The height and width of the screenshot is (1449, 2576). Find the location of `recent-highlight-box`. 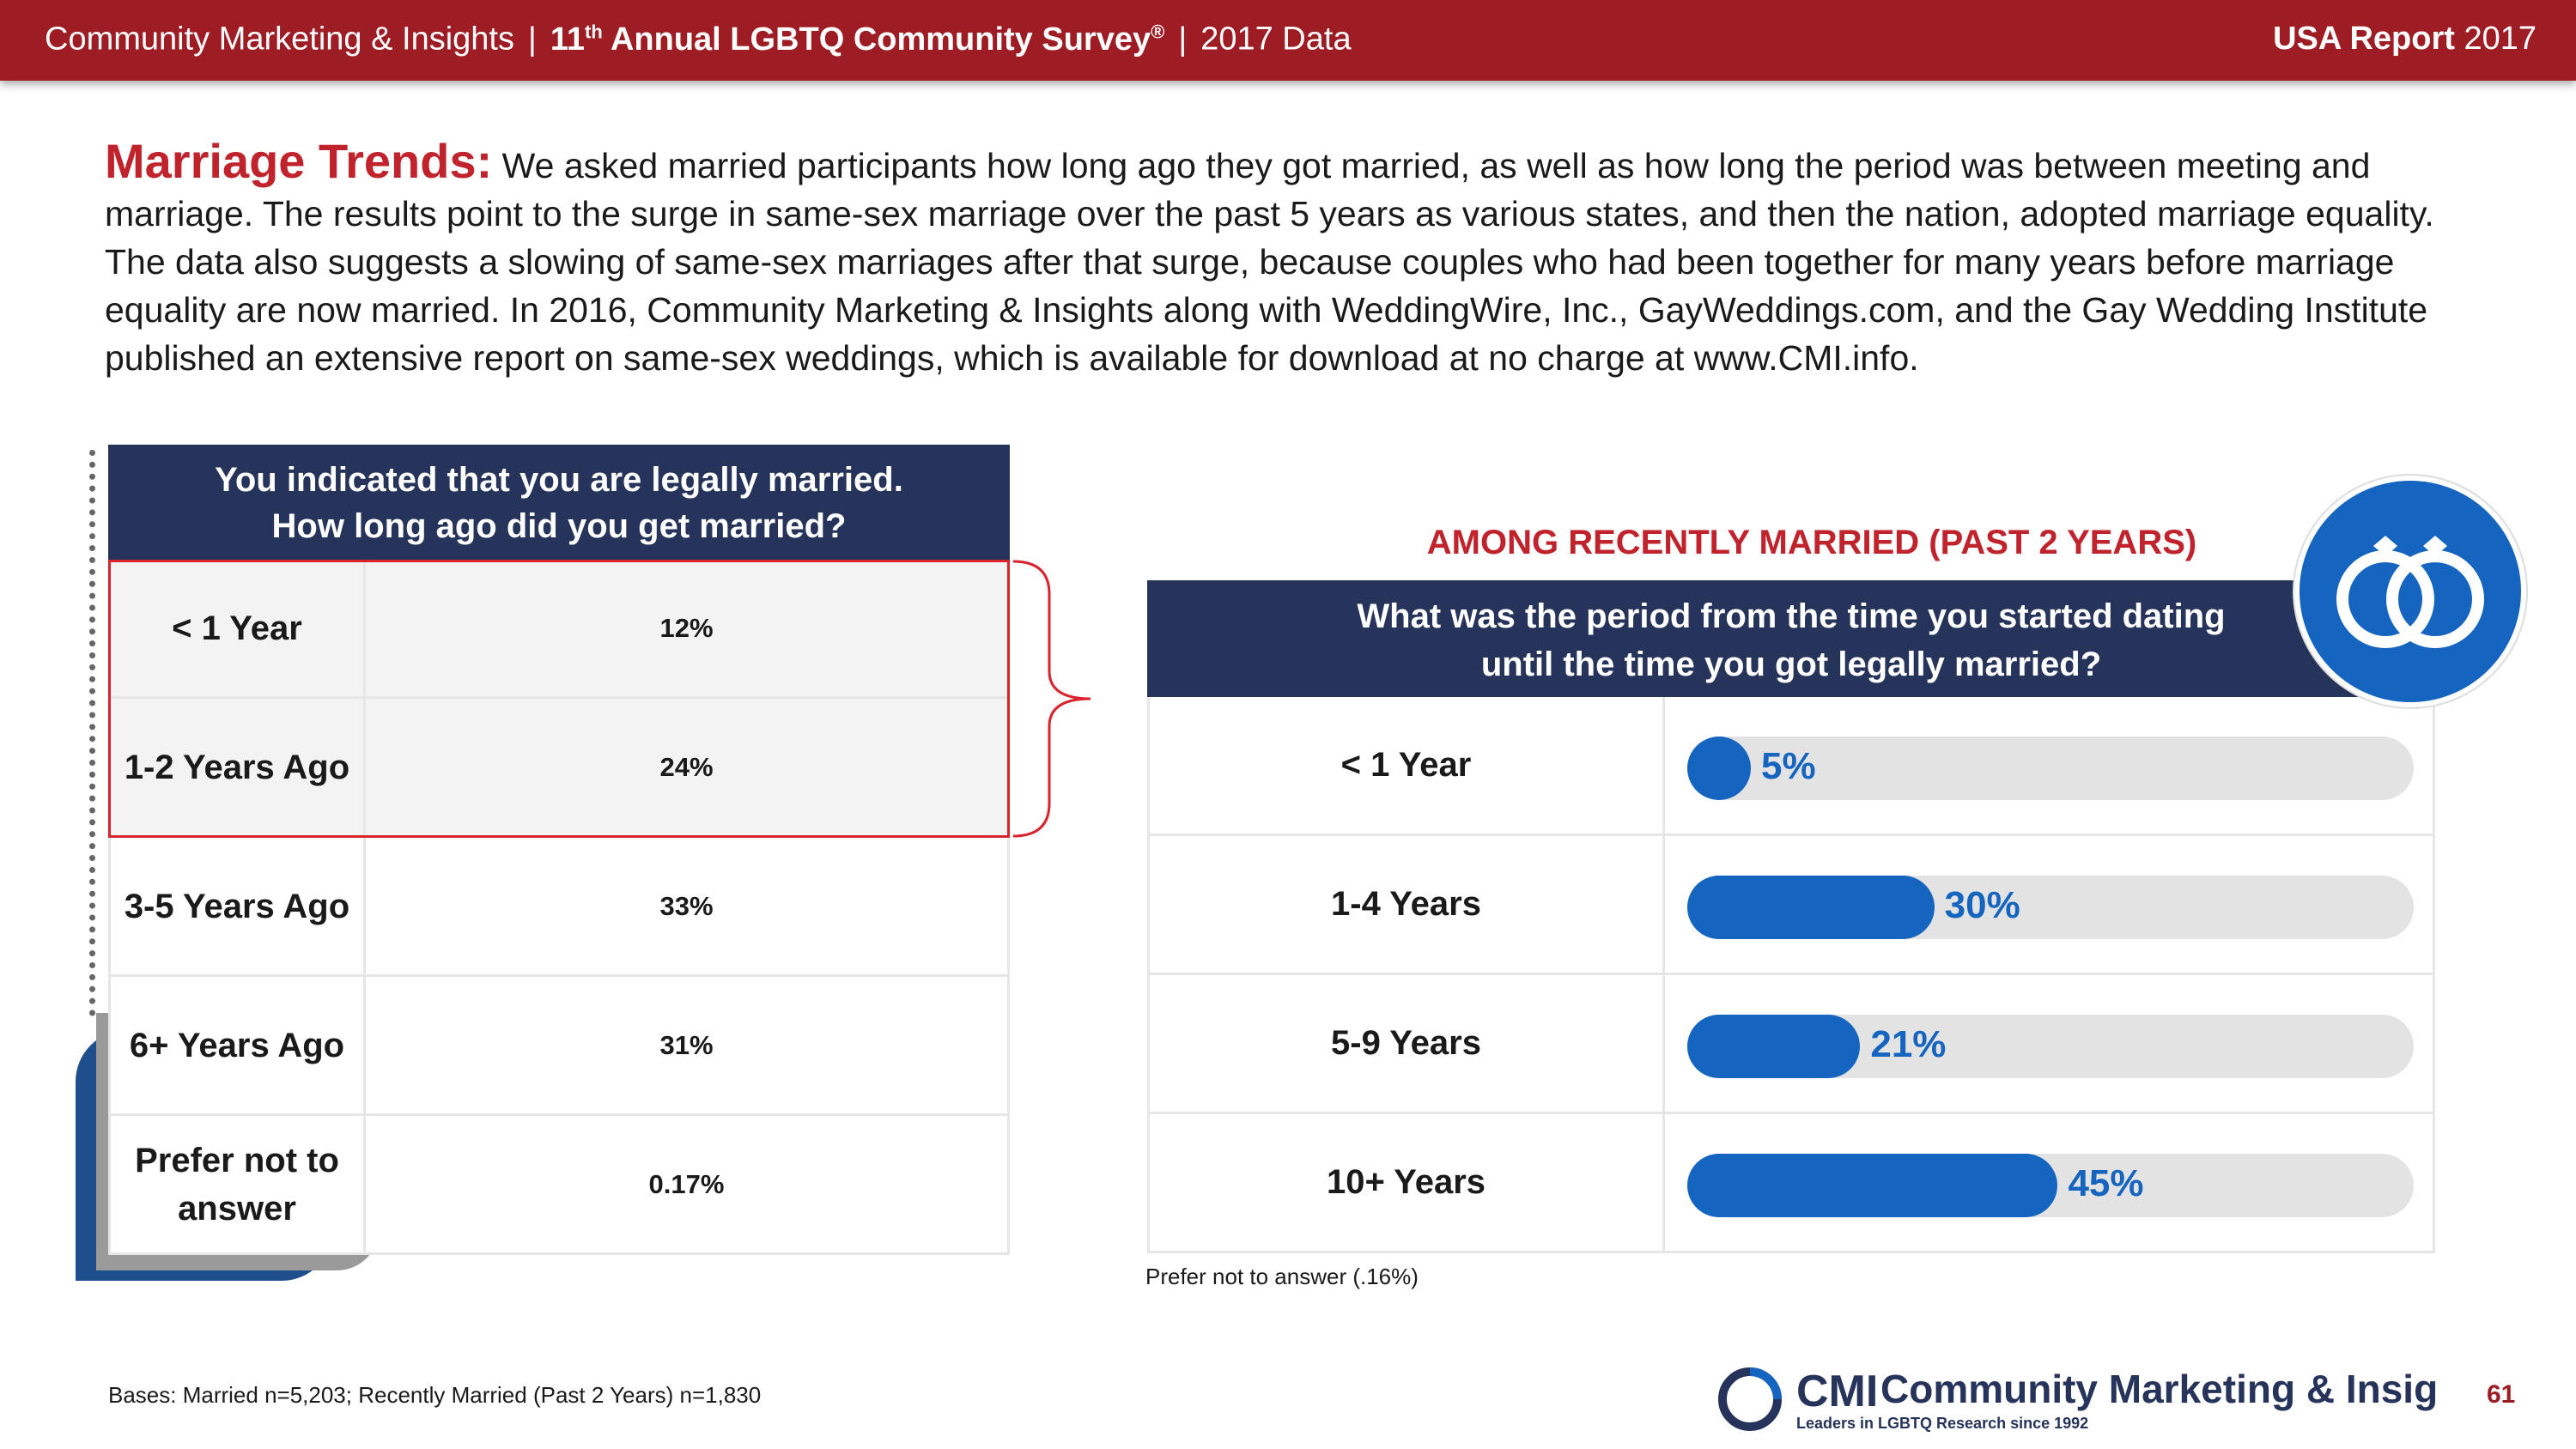

recent-highlight-box is located at coordinates (559, 699).